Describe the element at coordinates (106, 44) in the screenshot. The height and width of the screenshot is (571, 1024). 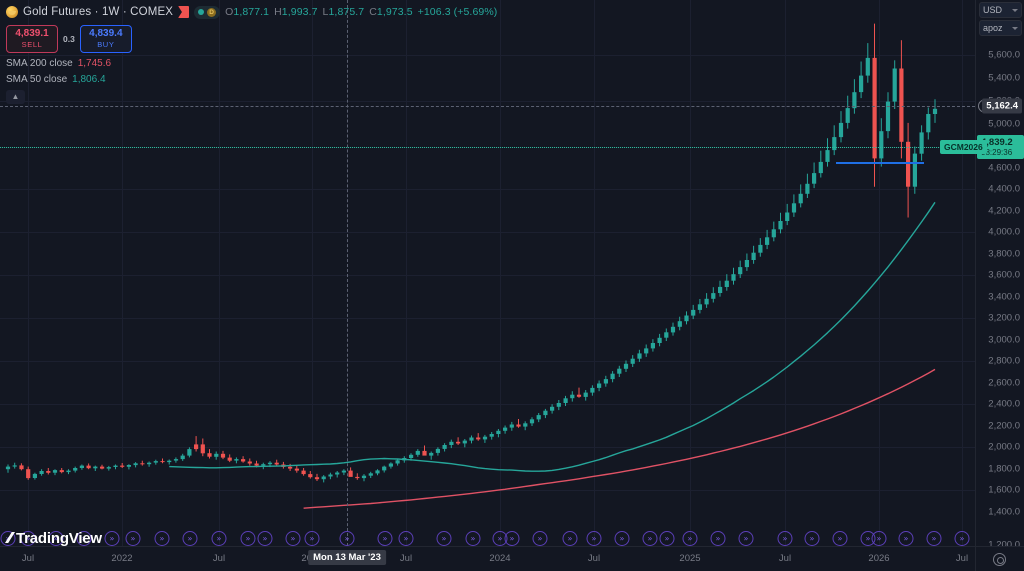
I see `buy-label: BUY` at that location.